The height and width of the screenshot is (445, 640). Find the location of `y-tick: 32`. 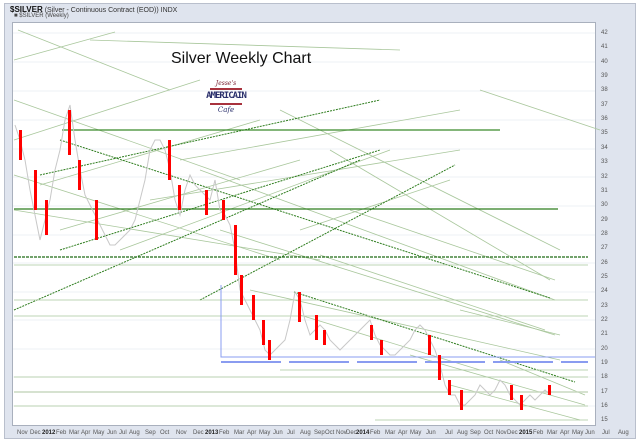

y-tick: 32 is located at coordinates (604, 177).